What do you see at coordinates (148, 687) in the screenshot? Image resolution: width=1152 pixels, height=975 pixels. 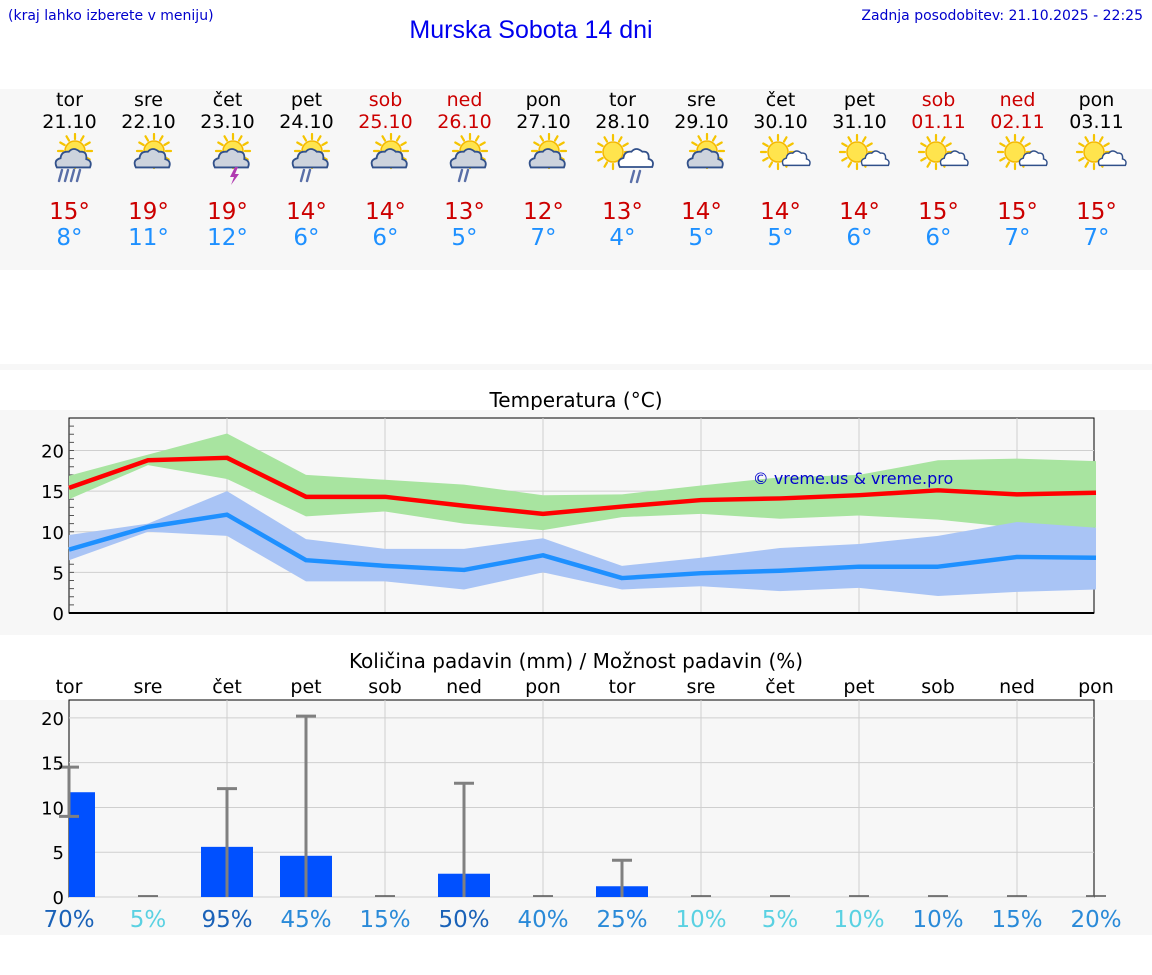 I see `x-category-label: sre` at bounding box center [148, 687].